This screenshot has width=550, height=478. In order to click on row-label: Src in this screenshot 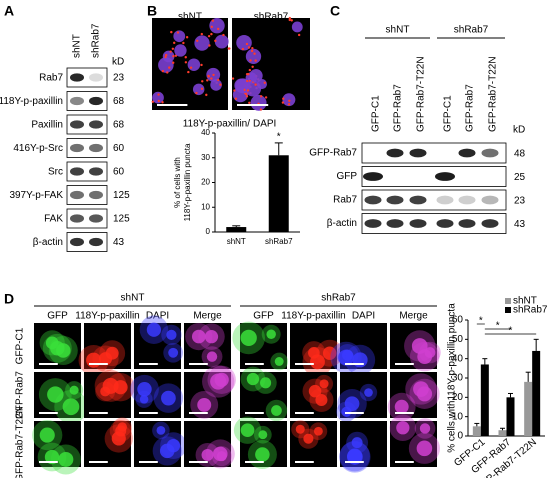, I will do `click(55, 172)`.